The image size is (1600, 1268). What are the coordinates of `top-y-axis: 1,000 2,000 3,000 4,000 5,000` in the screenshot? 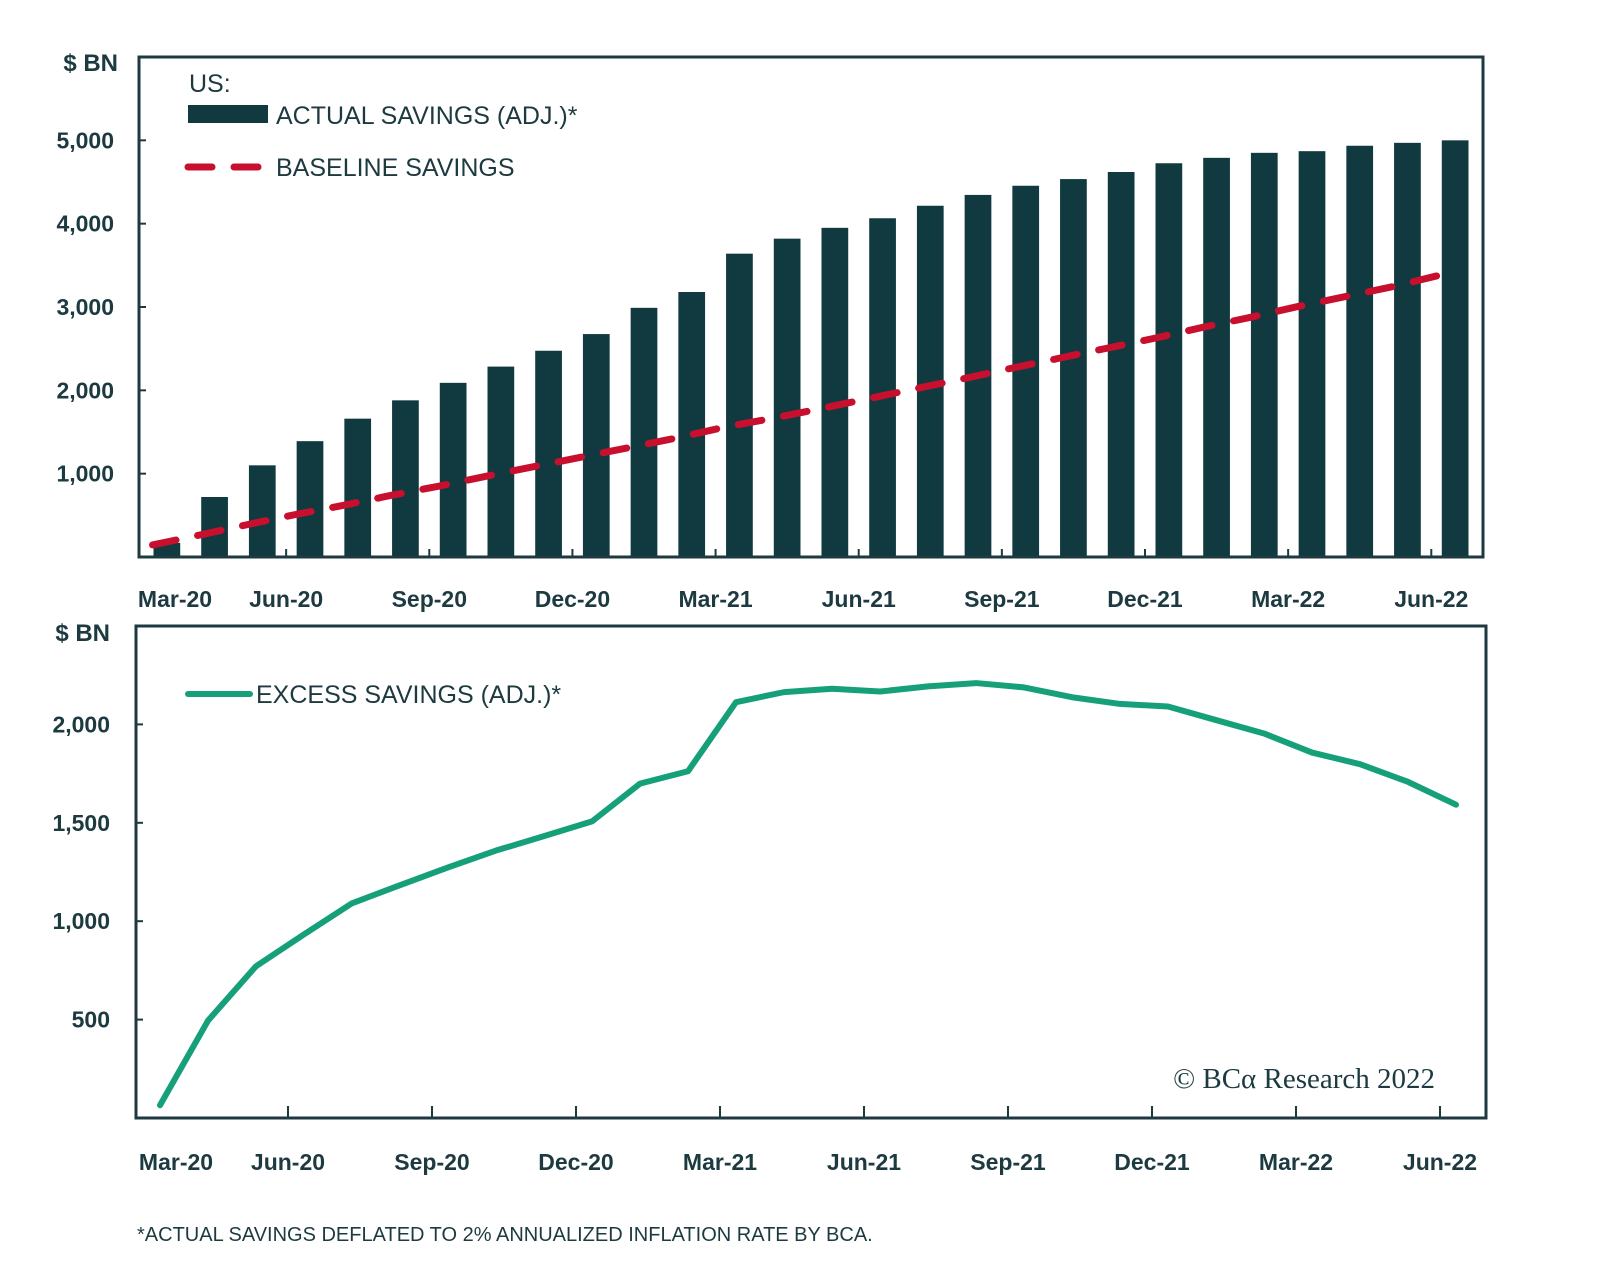 It's located at (101, 307).